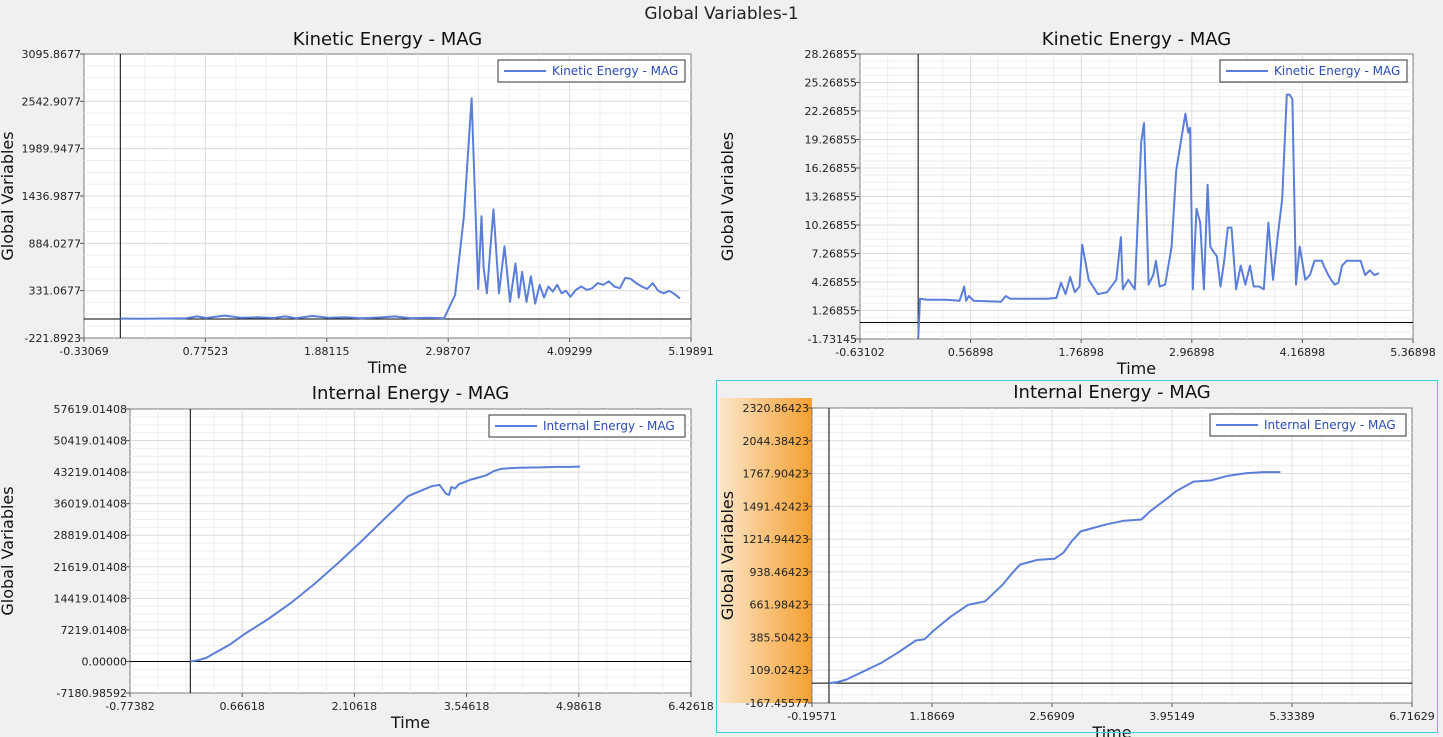  I want to click on y-tick-label: 3095.8677, so click(52, 54).